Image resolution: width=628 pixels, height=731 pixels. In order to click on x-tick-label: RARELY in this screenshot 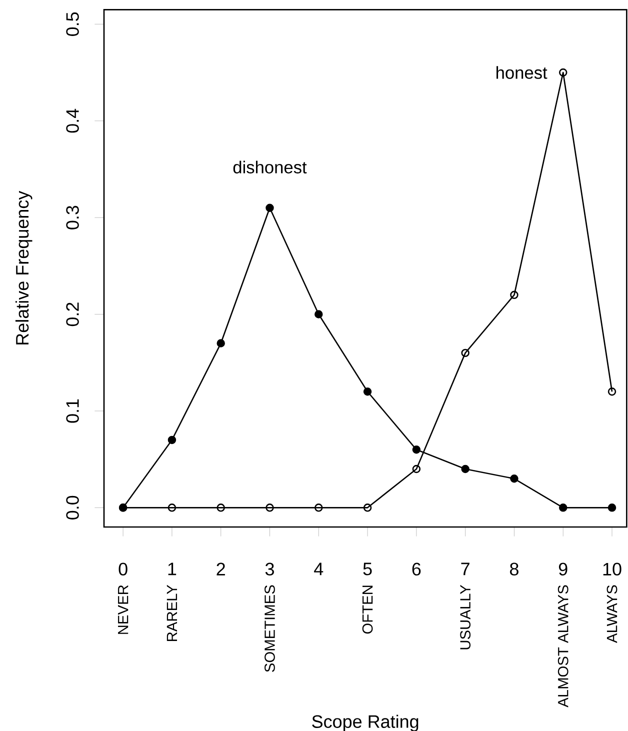, I will do `click(172, 612)`.